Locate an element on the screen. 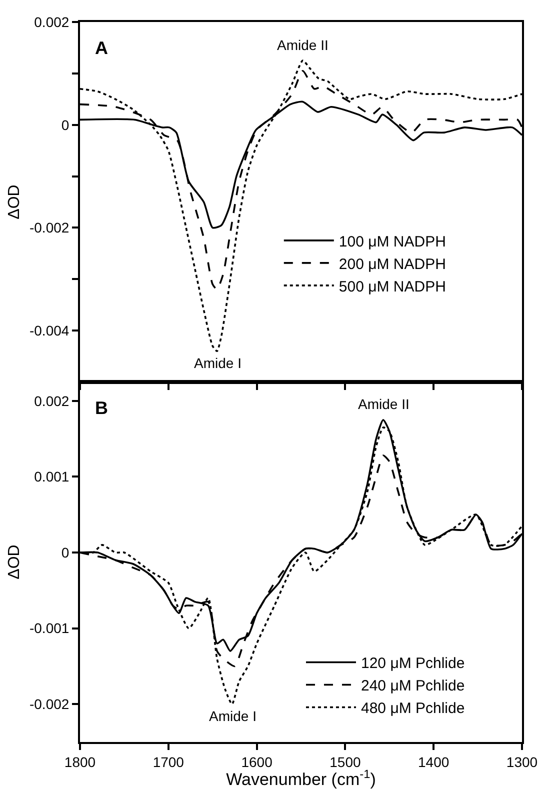 The width and height of the screenshot is (543, 789). legend-label: 480 μM Pchlide is located at coordinates (413, 709).